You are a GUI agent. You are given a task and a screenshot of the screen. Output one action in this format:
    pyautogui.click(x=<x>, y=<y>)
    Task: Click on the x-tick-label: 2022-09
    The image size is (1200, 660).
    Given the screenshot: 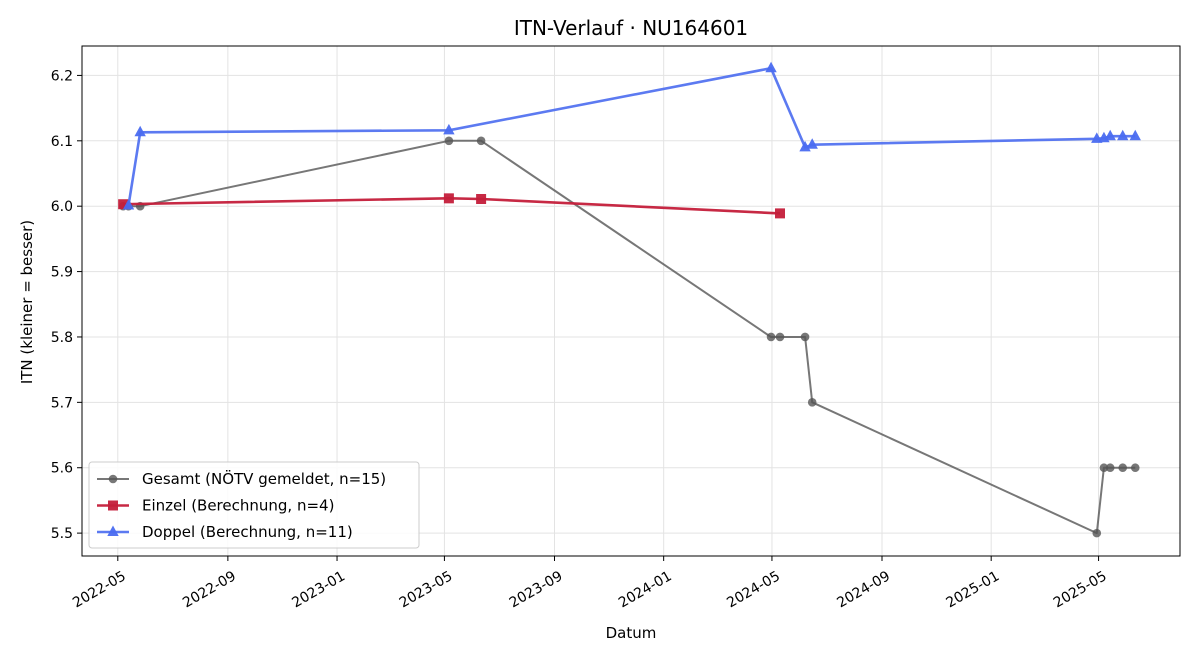 What is the action you would take?
    pyautogui.click(x=209, y=589)
    